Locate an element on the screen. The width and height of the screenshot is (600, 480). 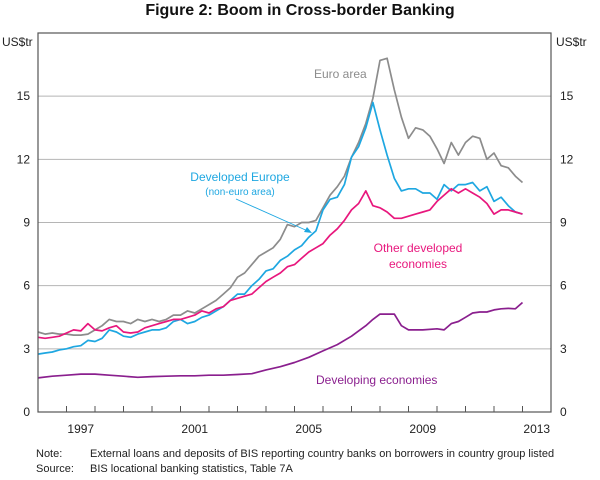
x-tick-1997: 1997 is located at coordinates (80, 429).